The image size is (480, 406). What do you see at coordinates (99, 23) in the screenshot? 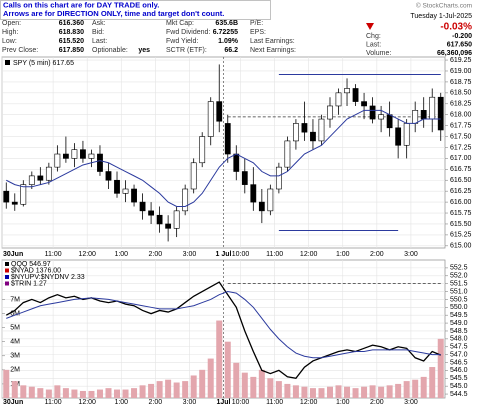
I see `stat-label: Ask:` at bounding box center [99, 23].